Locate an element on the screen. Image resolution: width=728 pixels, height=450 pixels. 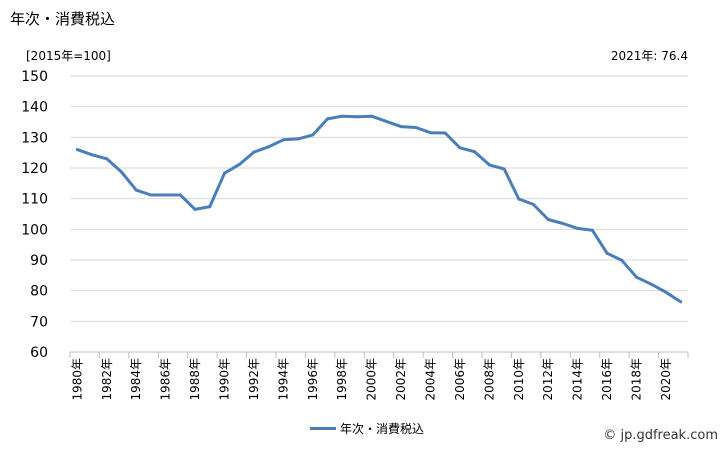
x-tick-label: 2008年 is located at coordinates (489, 379).